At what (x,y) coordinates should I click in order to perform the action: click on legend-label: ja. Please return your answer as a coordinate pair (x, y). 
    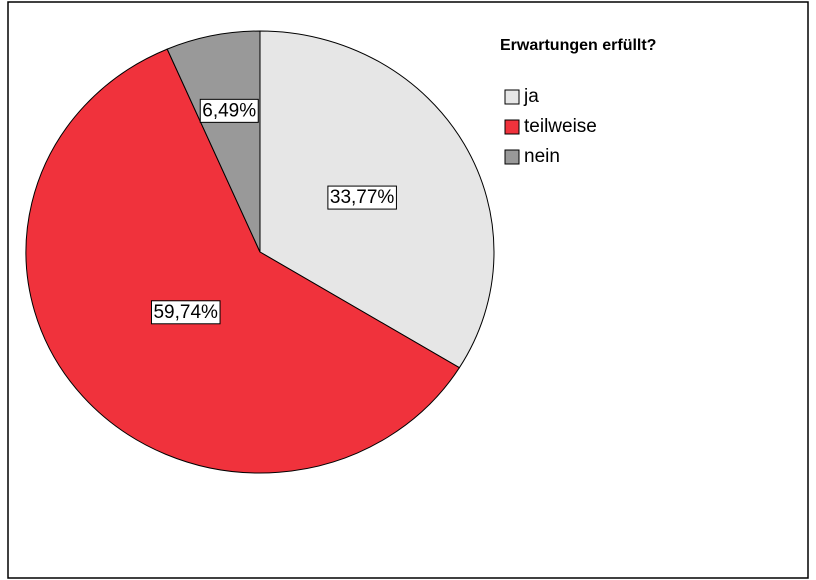
    Looking at the image, I should click on (531, 96).